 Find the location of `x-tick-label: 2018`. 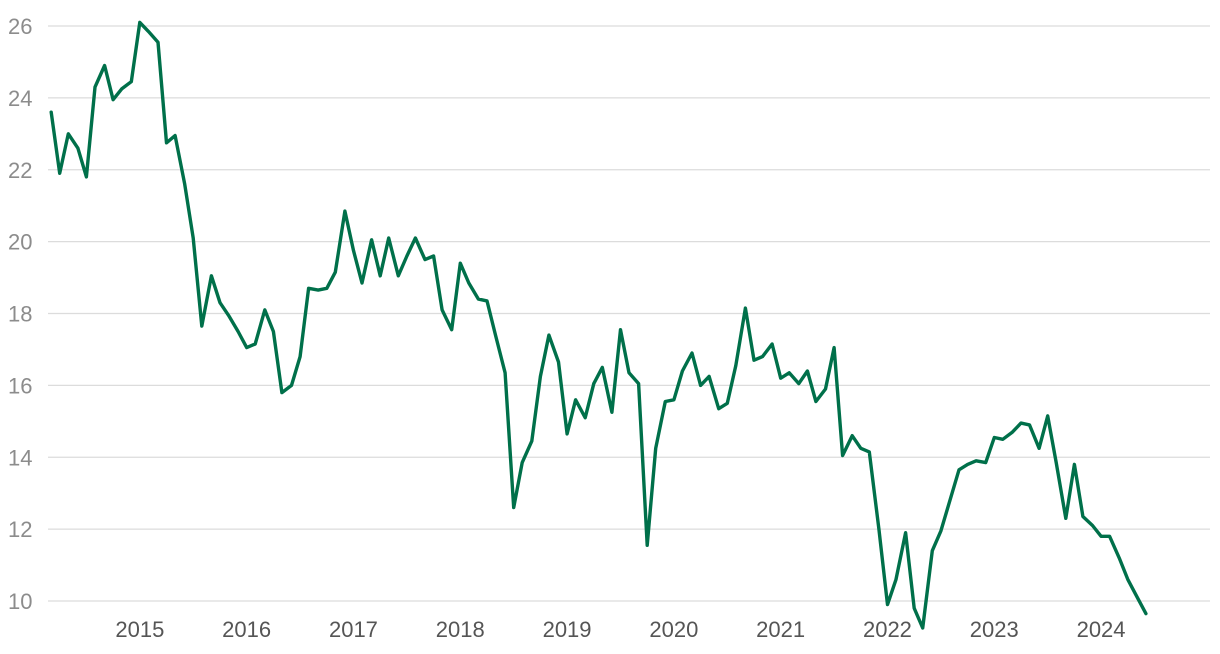

x-tick-label: 2018 is located at coordinates (460, 629).